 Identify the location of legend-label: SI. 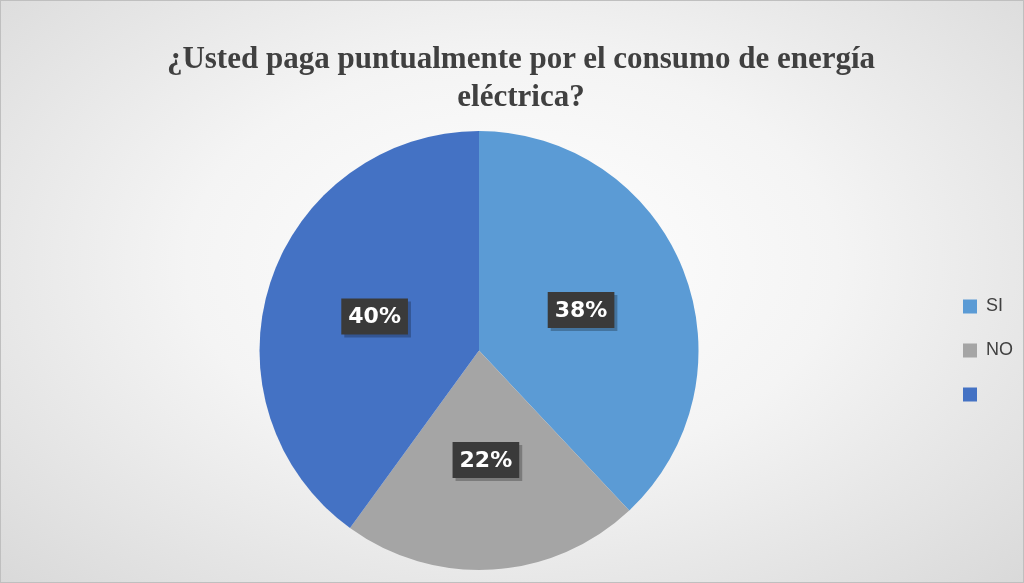
(995, 305).